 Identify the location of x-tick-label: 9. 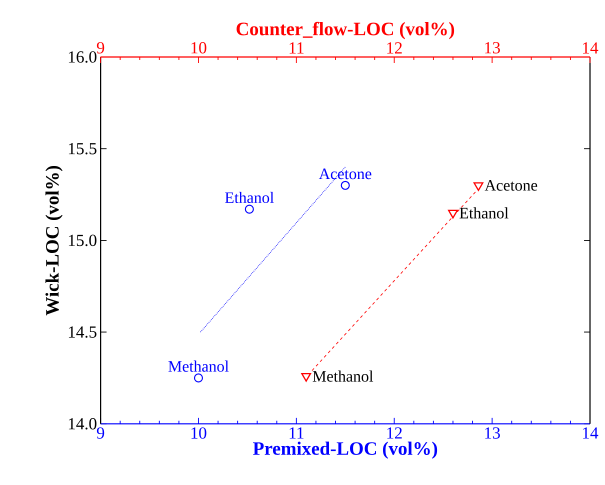
(100, 433).